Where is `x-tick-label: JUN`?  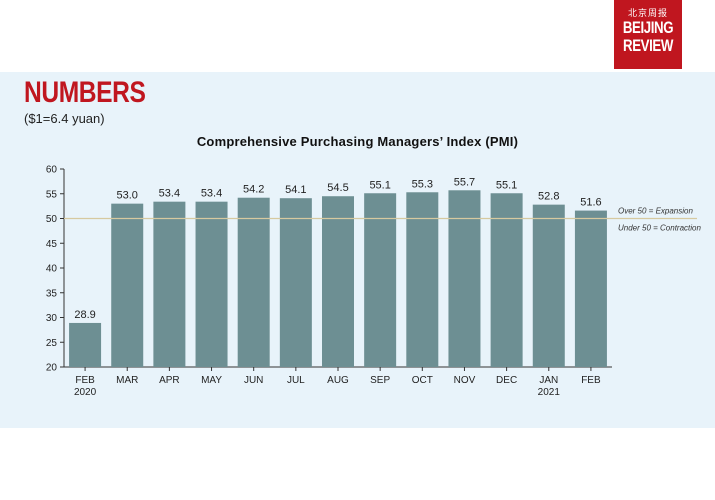
x-tick-label: JUN is located at coordinates (253, 380).